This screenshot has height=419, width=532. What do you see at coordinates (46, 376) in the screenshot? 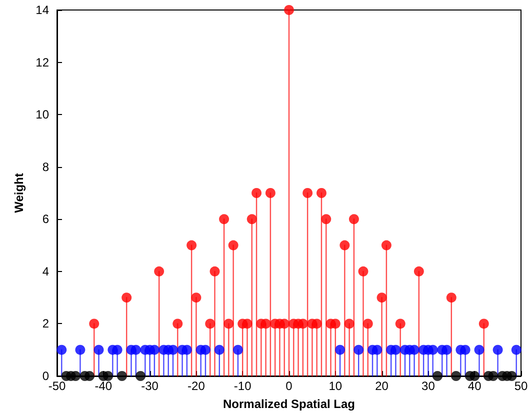
I see `y-tick-label: 0` at bounding box center [46, 376].